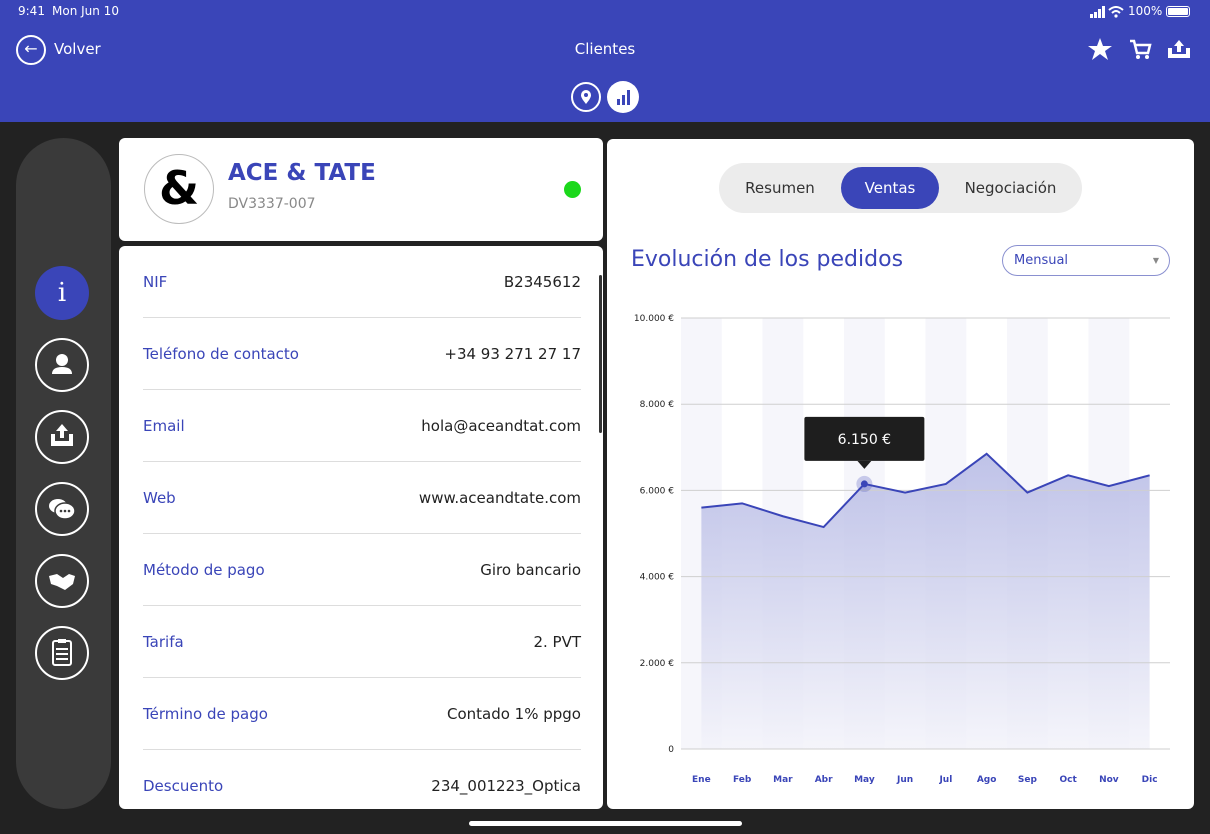  I want to click on info-row: Tarifa 2. PVT, so click(362, 642).